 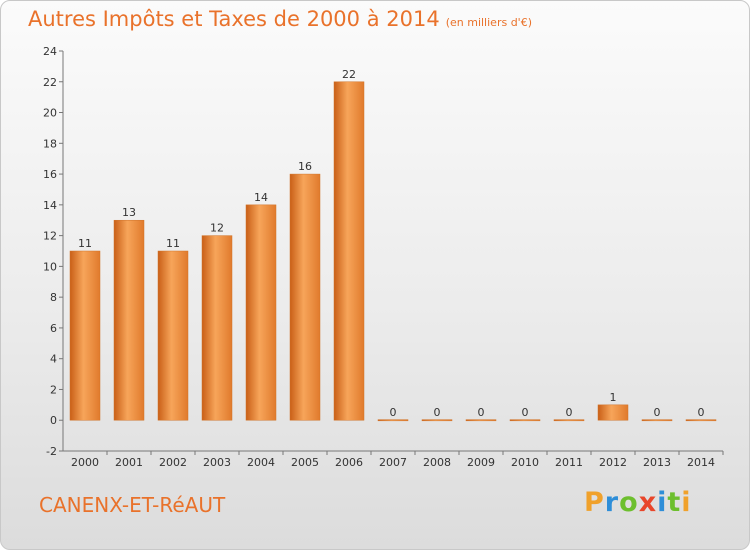 What do you see at coordinates (638, 502) in the screenshot?
I see `proxiti-logo: Proxiti` at bounding box center [638, 502].